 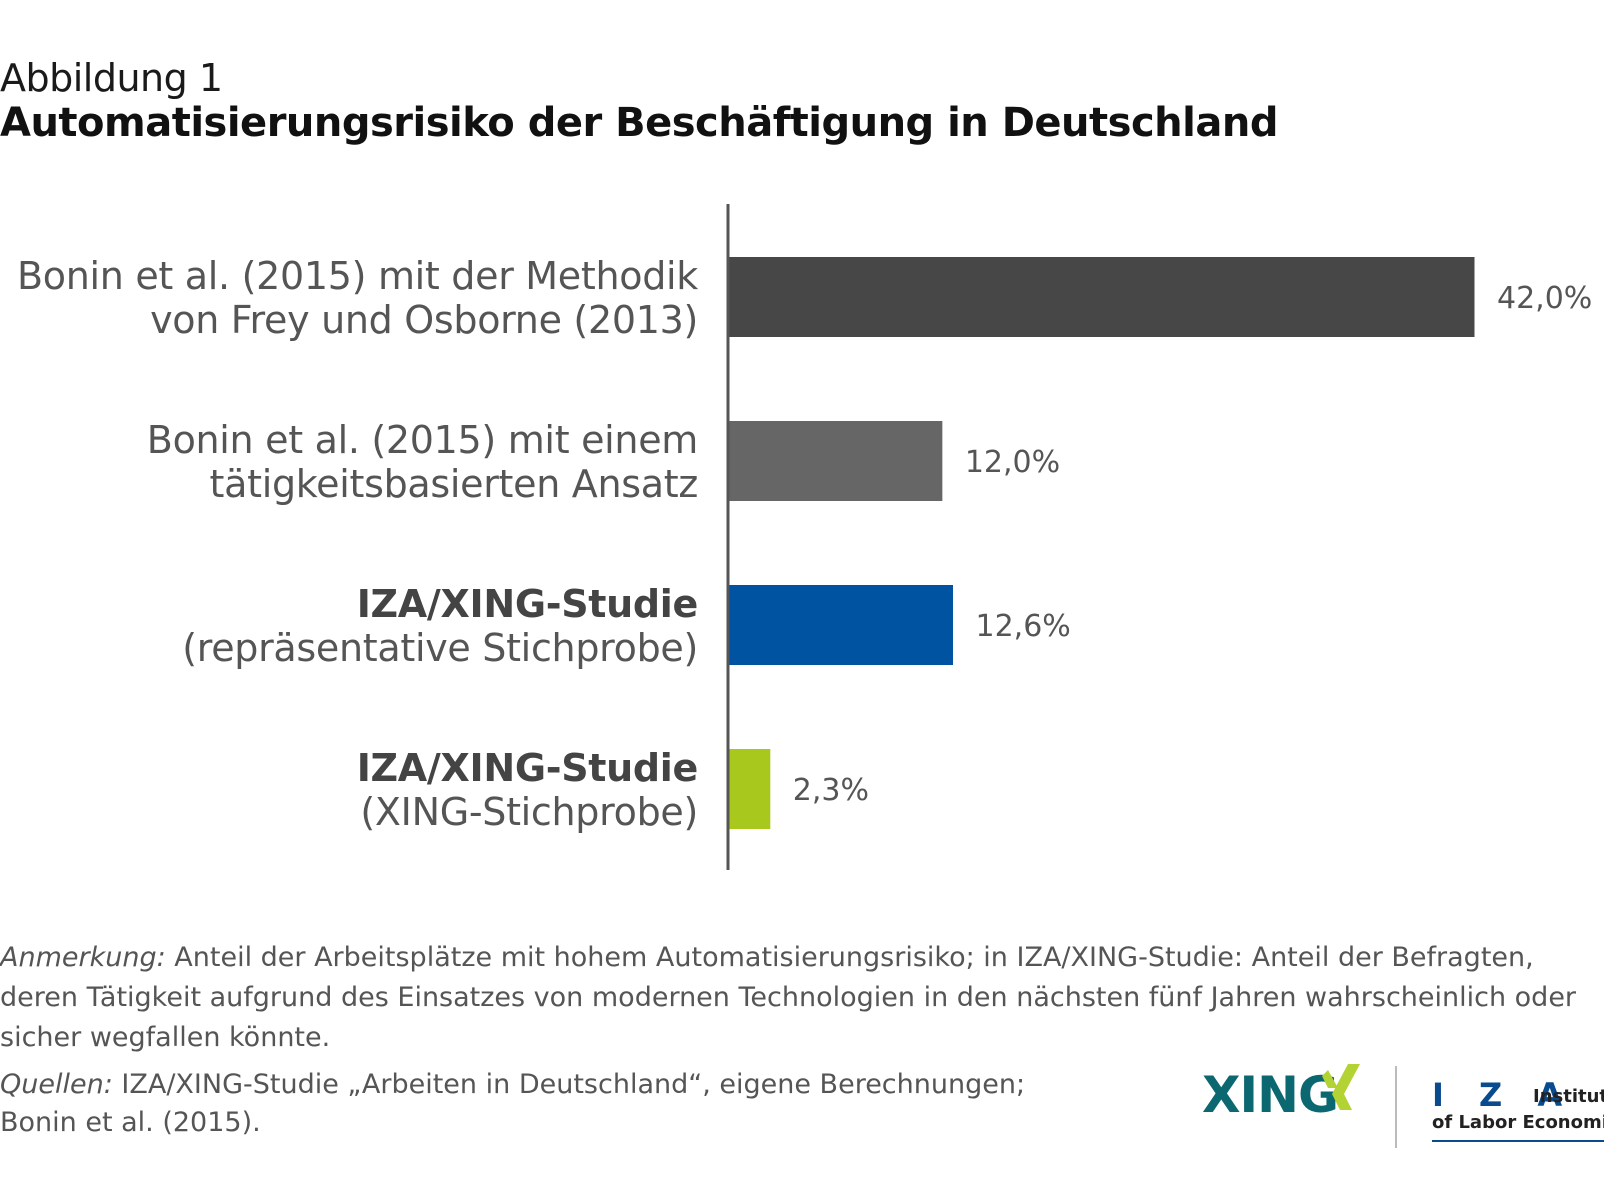 What do you see at coordinates (422, 440) in the screenshot?
I see `category-label-line1: Bonin et al. (2015) mit einem` at bounding box center [422, 440].